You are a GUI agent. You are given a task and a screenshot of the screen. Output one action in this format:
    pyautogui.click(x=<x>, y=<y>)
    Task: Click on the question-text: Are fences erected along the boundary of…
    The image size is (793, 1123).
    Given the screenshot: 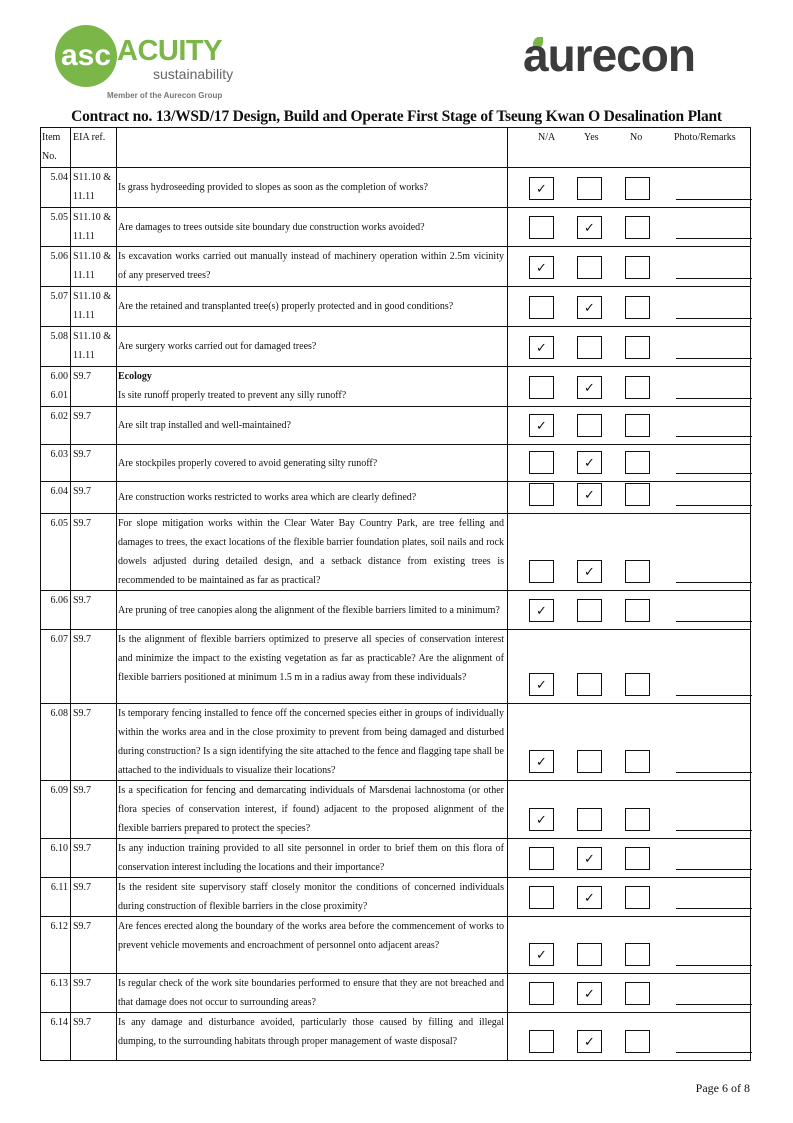 What is the action you would take?
    pyautogui.click(x=311, y=936)
    